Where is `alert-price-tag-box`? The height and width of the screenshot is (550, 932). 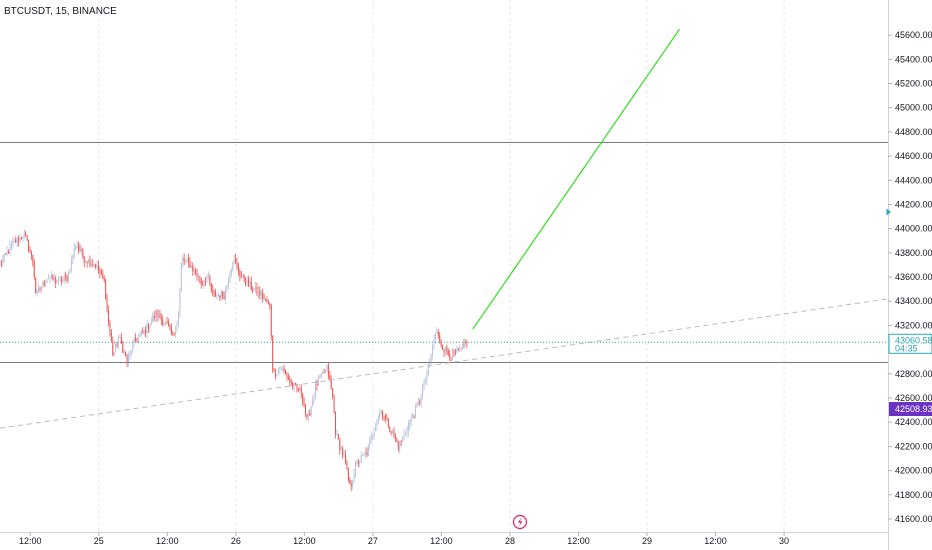 alert-price-tag-box is located at coordinates (910, 409).